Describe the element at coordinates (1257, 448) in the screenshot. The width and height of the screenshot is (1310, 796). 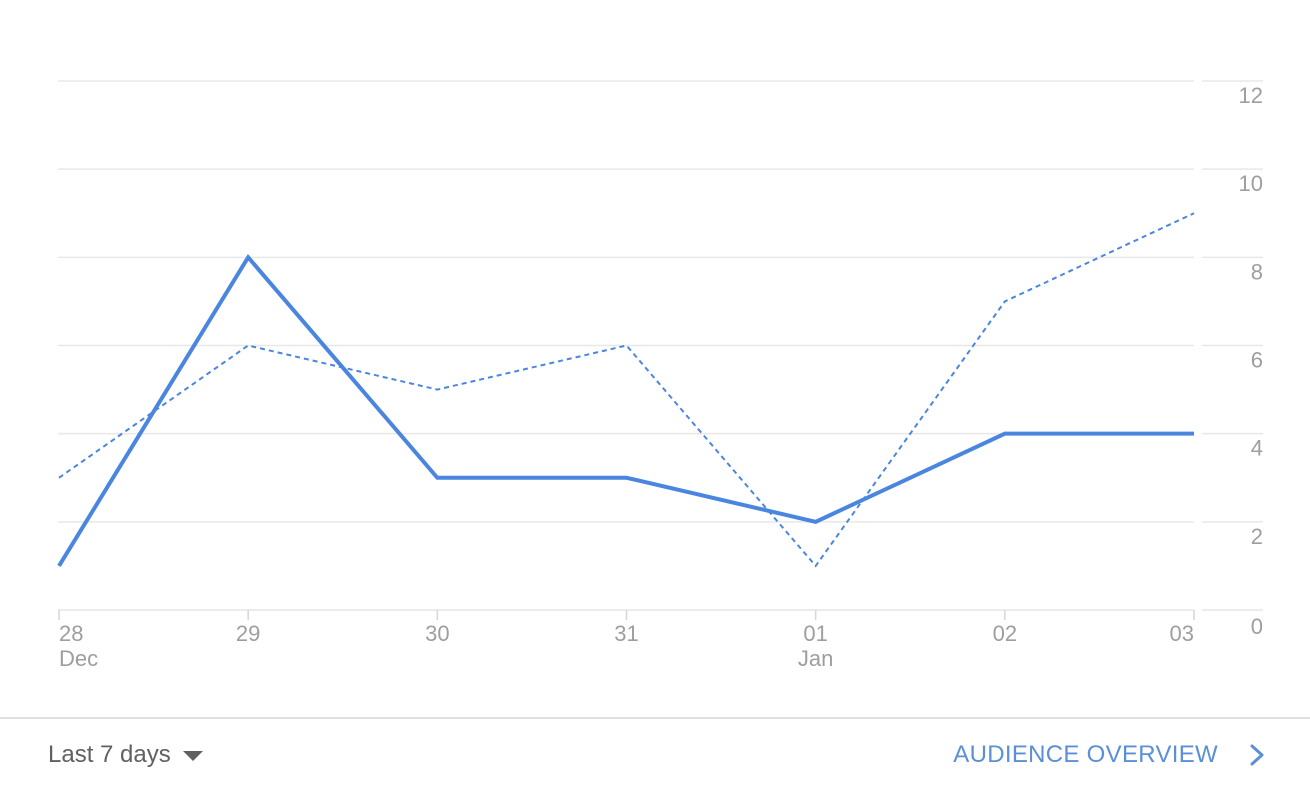
I see `y-tick-label-4: 4` at that location.